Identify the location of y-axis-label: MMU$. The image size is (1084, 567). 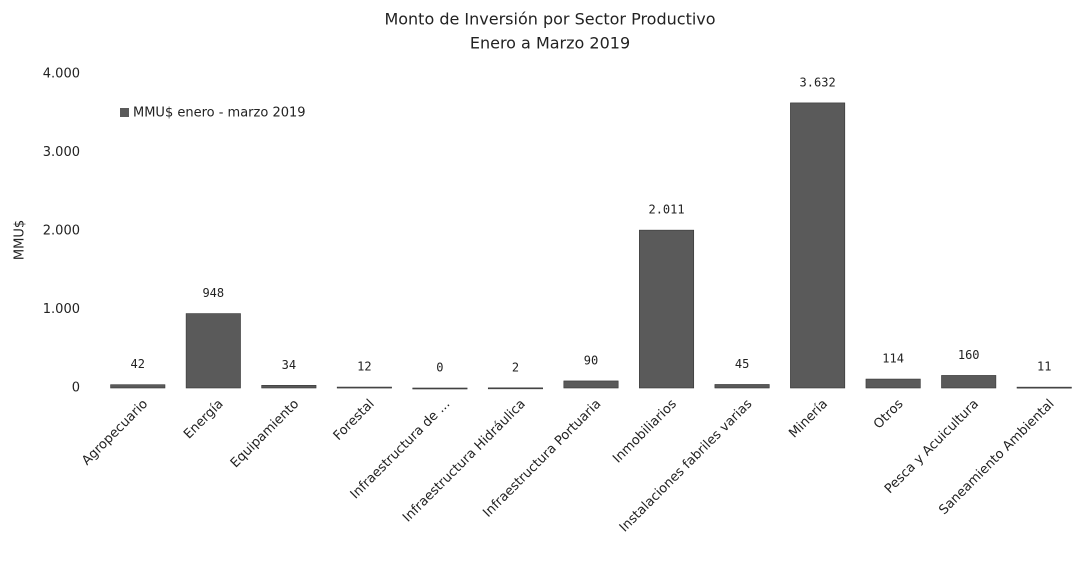
(20, 240).